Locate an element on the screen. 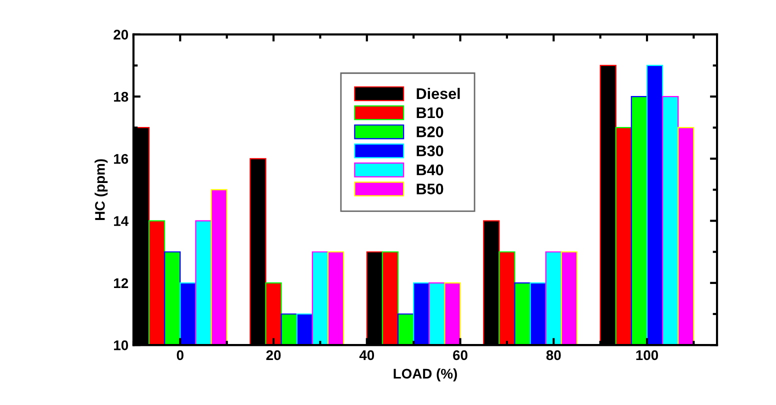  y-tick-label: 20 is located at coordinates (121, 35).